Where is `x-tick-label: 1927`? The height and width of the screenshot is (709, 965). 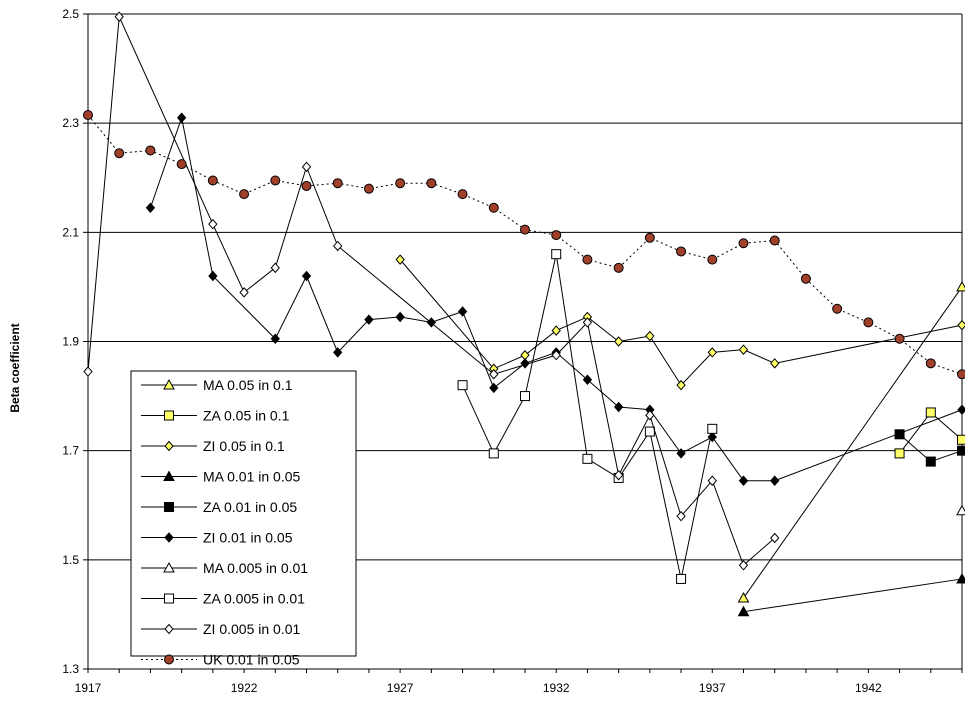
x-tick-label: 1927 is located at coordinates (400, 688).